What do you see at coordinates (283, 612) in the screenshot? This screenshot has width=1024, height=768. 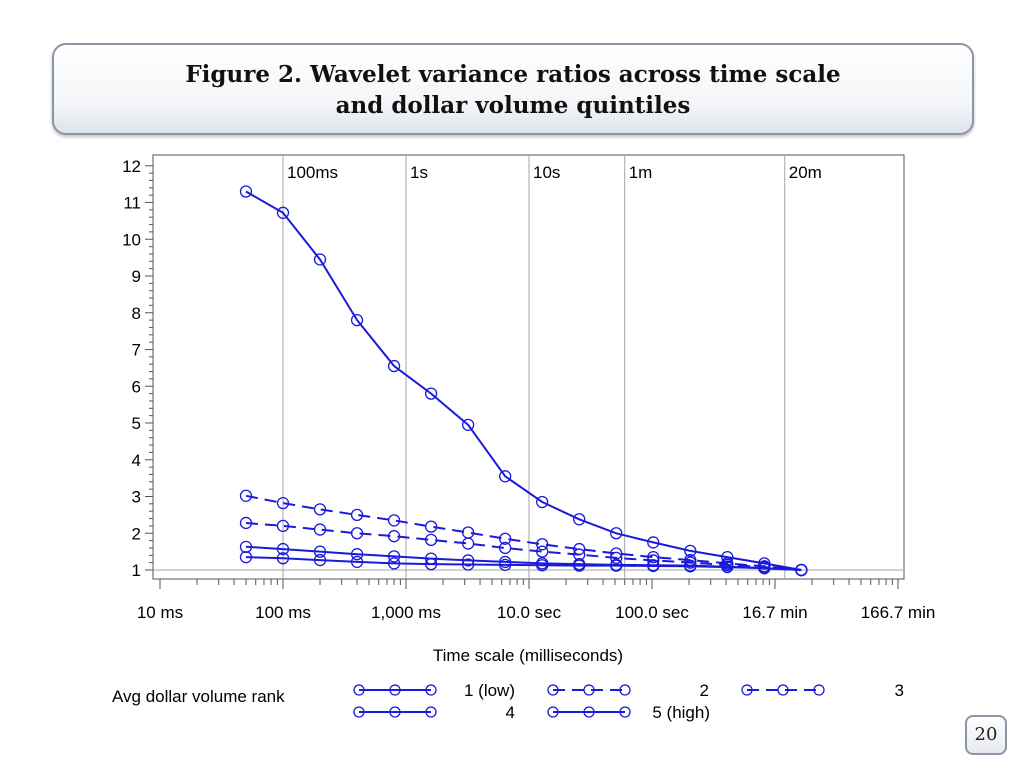 I see `x-tick-label: 100 ms` at bounding box center [283, 612].